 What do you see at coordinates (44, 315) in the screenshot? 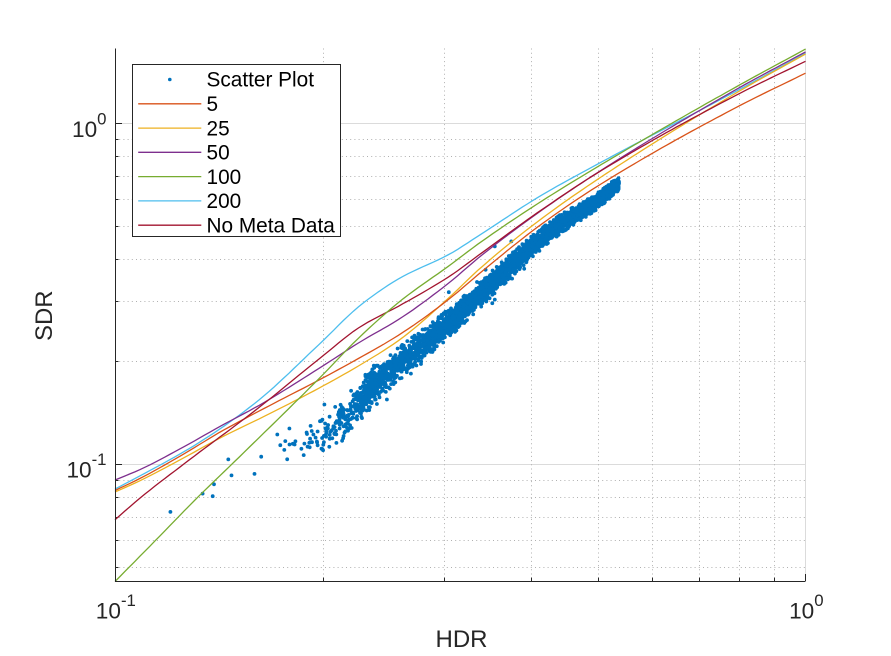
I see `svg-text: SDR` at bounding box center [44, 315].